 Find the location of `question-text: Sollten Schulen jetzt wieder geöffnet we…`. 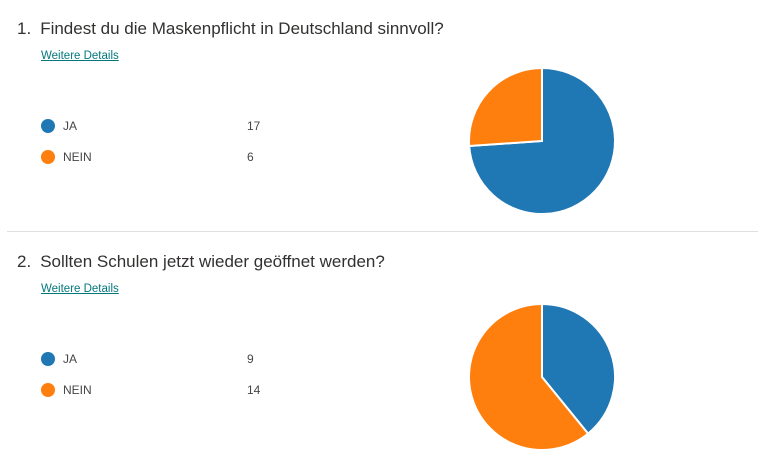

question-text: Sollten Schulen jetzt wieder geöffnet we… is located at coordinates (212, 261).